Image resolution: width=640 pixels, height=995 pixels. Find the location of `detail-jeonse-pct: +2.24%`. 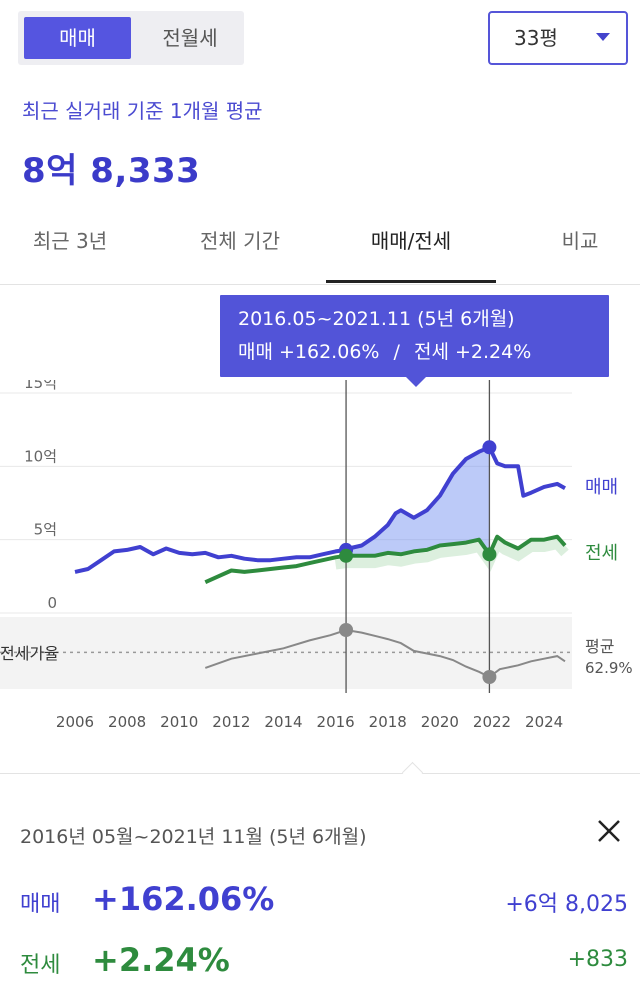

detail-jeonse-pct: +2.24% is located at coordinates (161, 960).